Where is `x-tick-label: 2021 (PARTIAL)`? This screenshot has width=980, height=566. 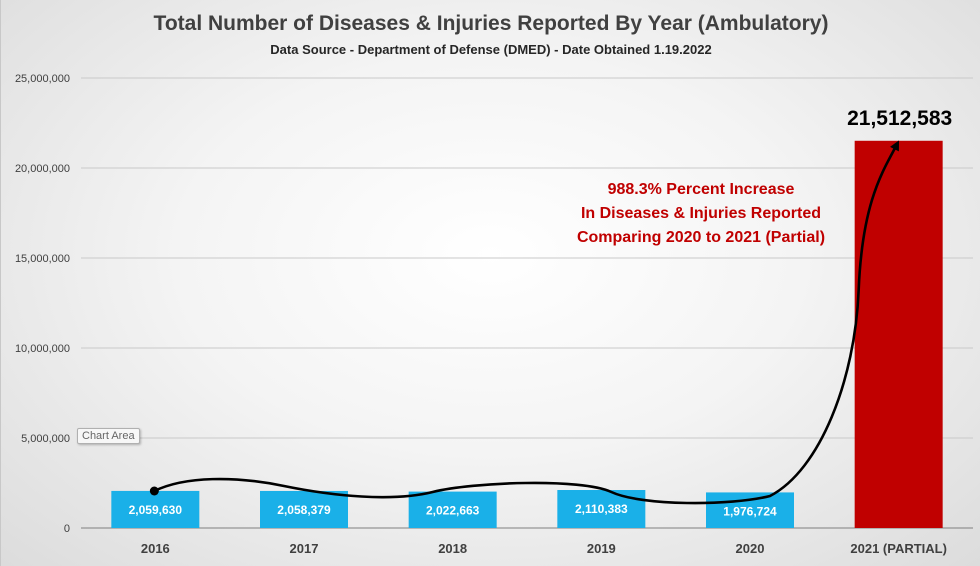 x-tick-label: 2021 (PARTIAL) is located at coordinates (898, 548).